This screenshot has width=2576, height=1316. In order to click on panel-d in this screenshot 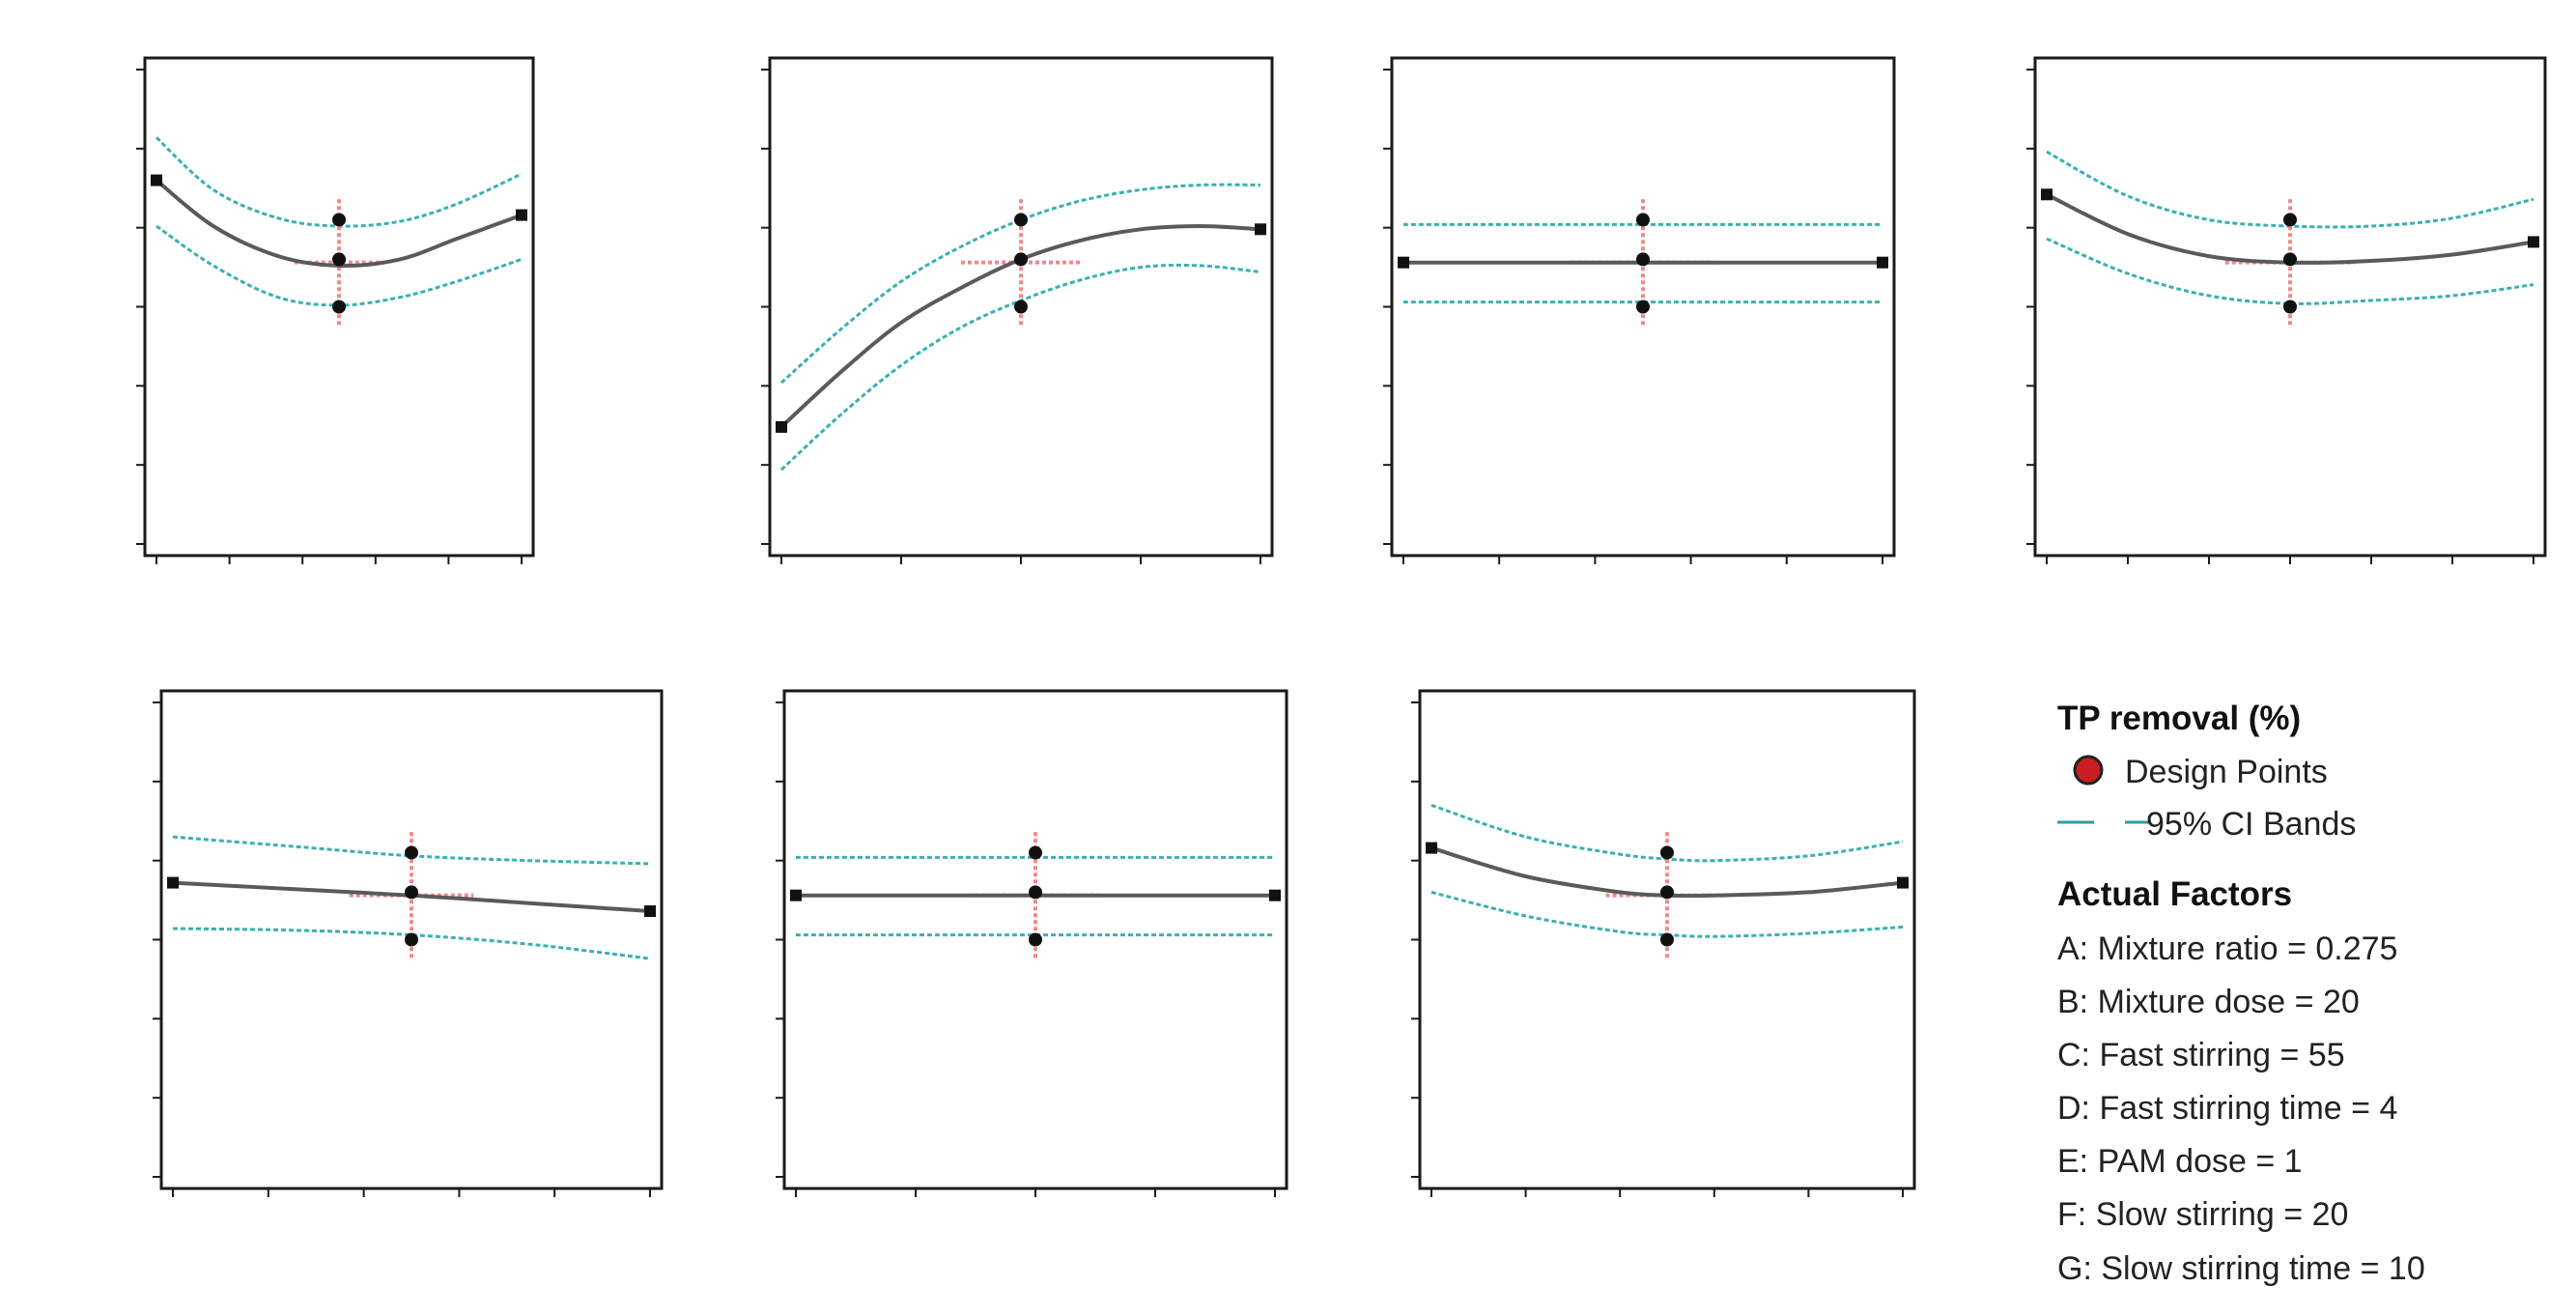, I will do `click(2286, 310)`.